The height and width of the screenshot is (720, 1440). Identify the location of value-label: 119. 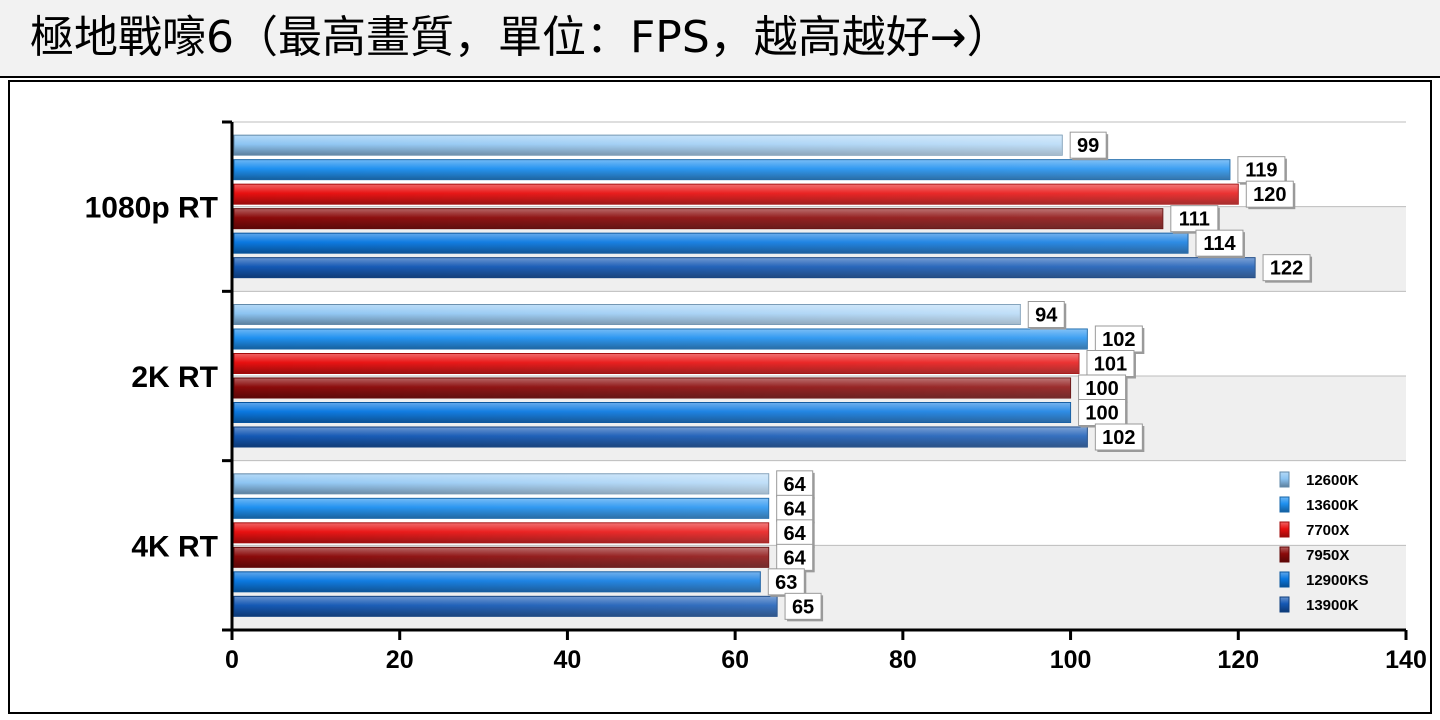
(1261, 171).